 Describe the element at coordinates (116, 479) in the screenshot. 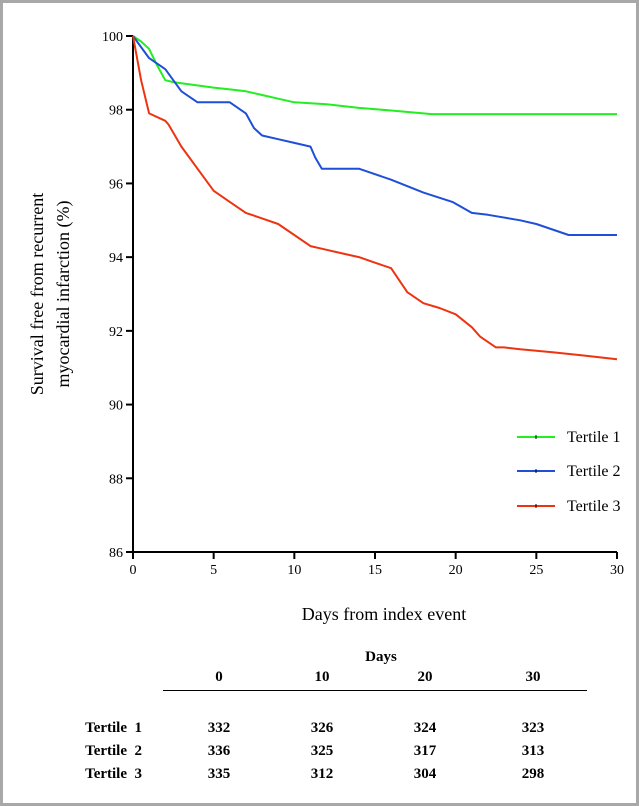

I see `y-tick-label: 88` at that location.